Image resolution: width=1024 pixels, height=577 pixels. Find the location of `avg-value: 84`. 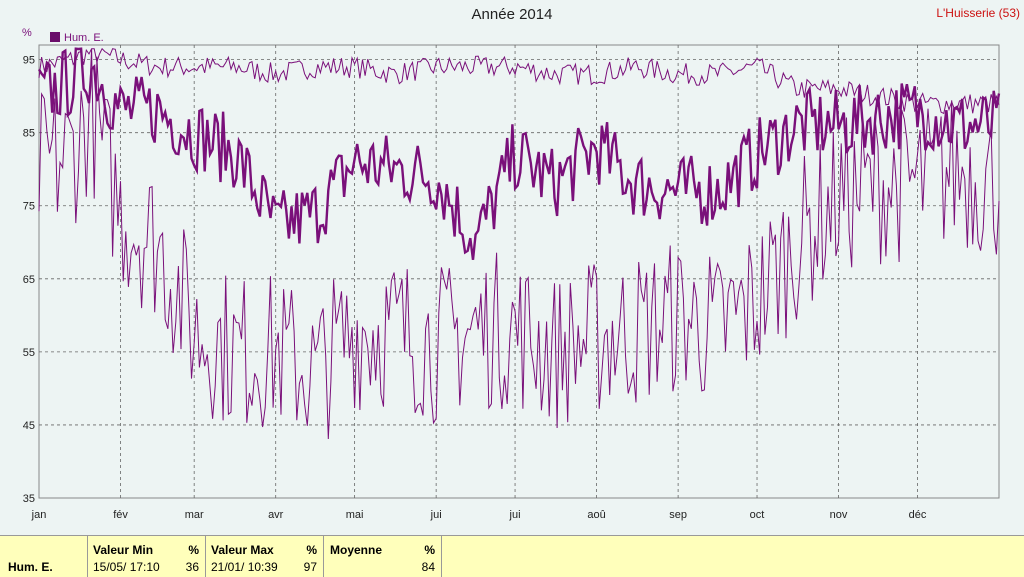

avg-value: 84 is located at coordinates (428, 567).